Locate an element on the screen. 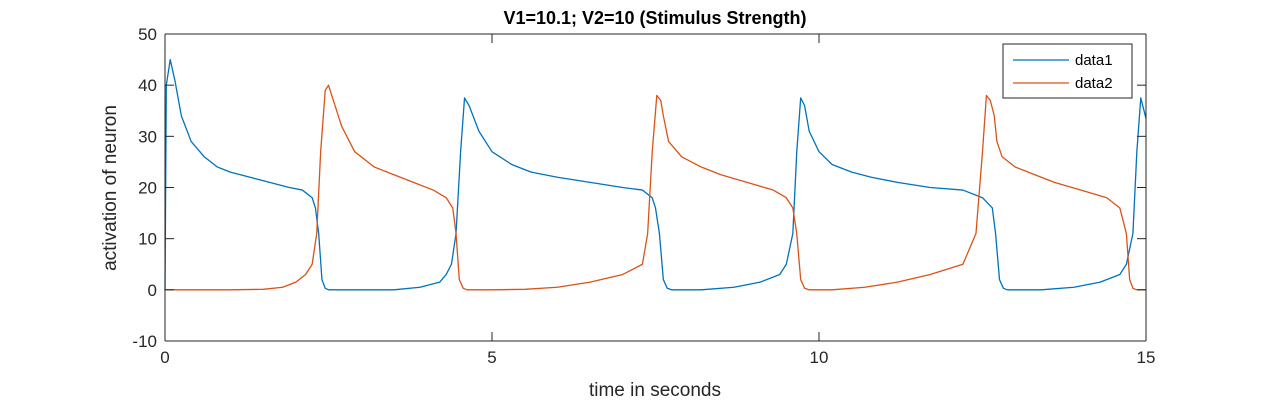 The height and width of the screenshot is (402, 1266). x-axis-label: time in seconds is located at coordinates (655, 390).